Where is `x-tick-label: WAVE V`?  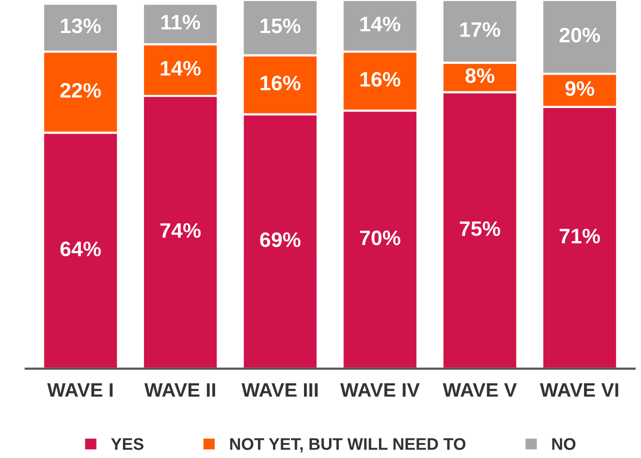 x-tick-label: WAVE V is located at coordinates (479, 390).